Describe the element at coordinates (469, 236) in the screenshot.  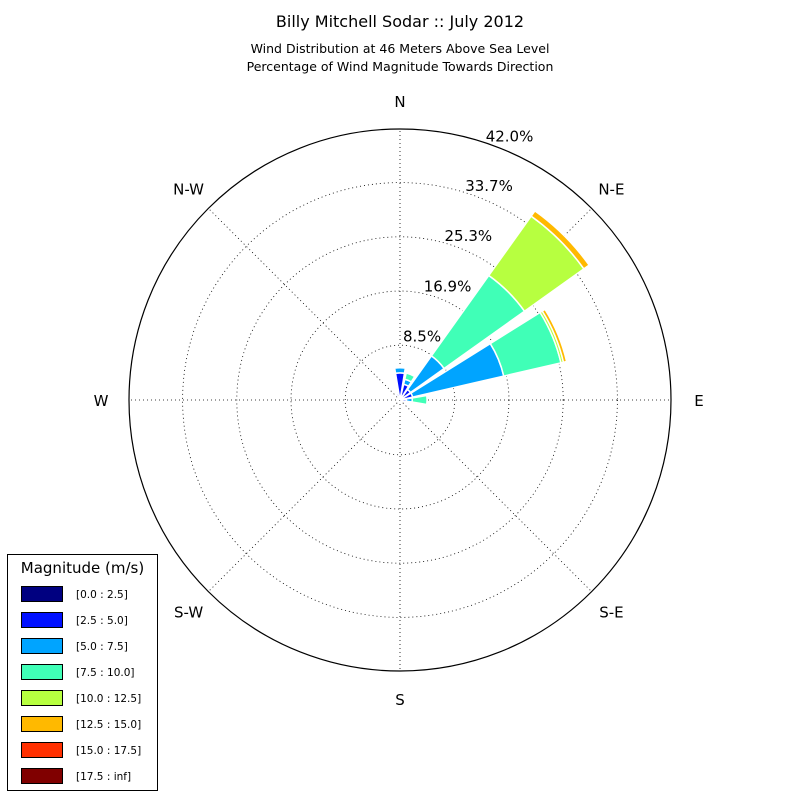
I see `radial-tick-label: 25.3%` at that location.